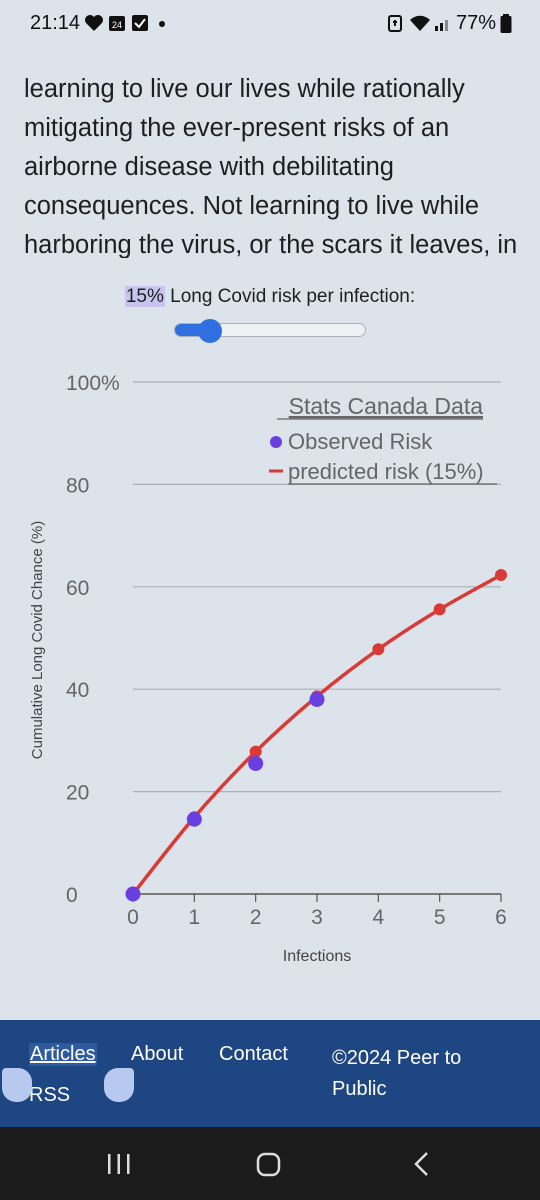  Describe the element at coordinates (157, 1054) in the screenshot. I see `footer-link-about: About` at that location.